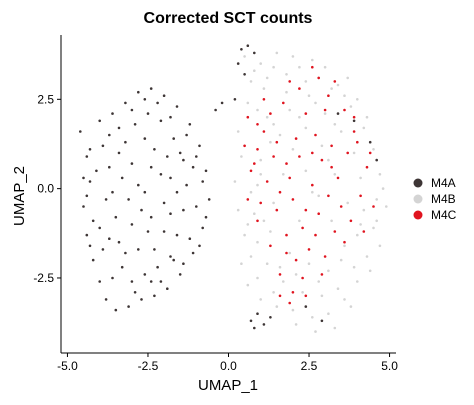  What do you see at coordinates (148, 366) in the screenshot?
I see `x-tick-label: -2.5` at bounding box center [148, 366].